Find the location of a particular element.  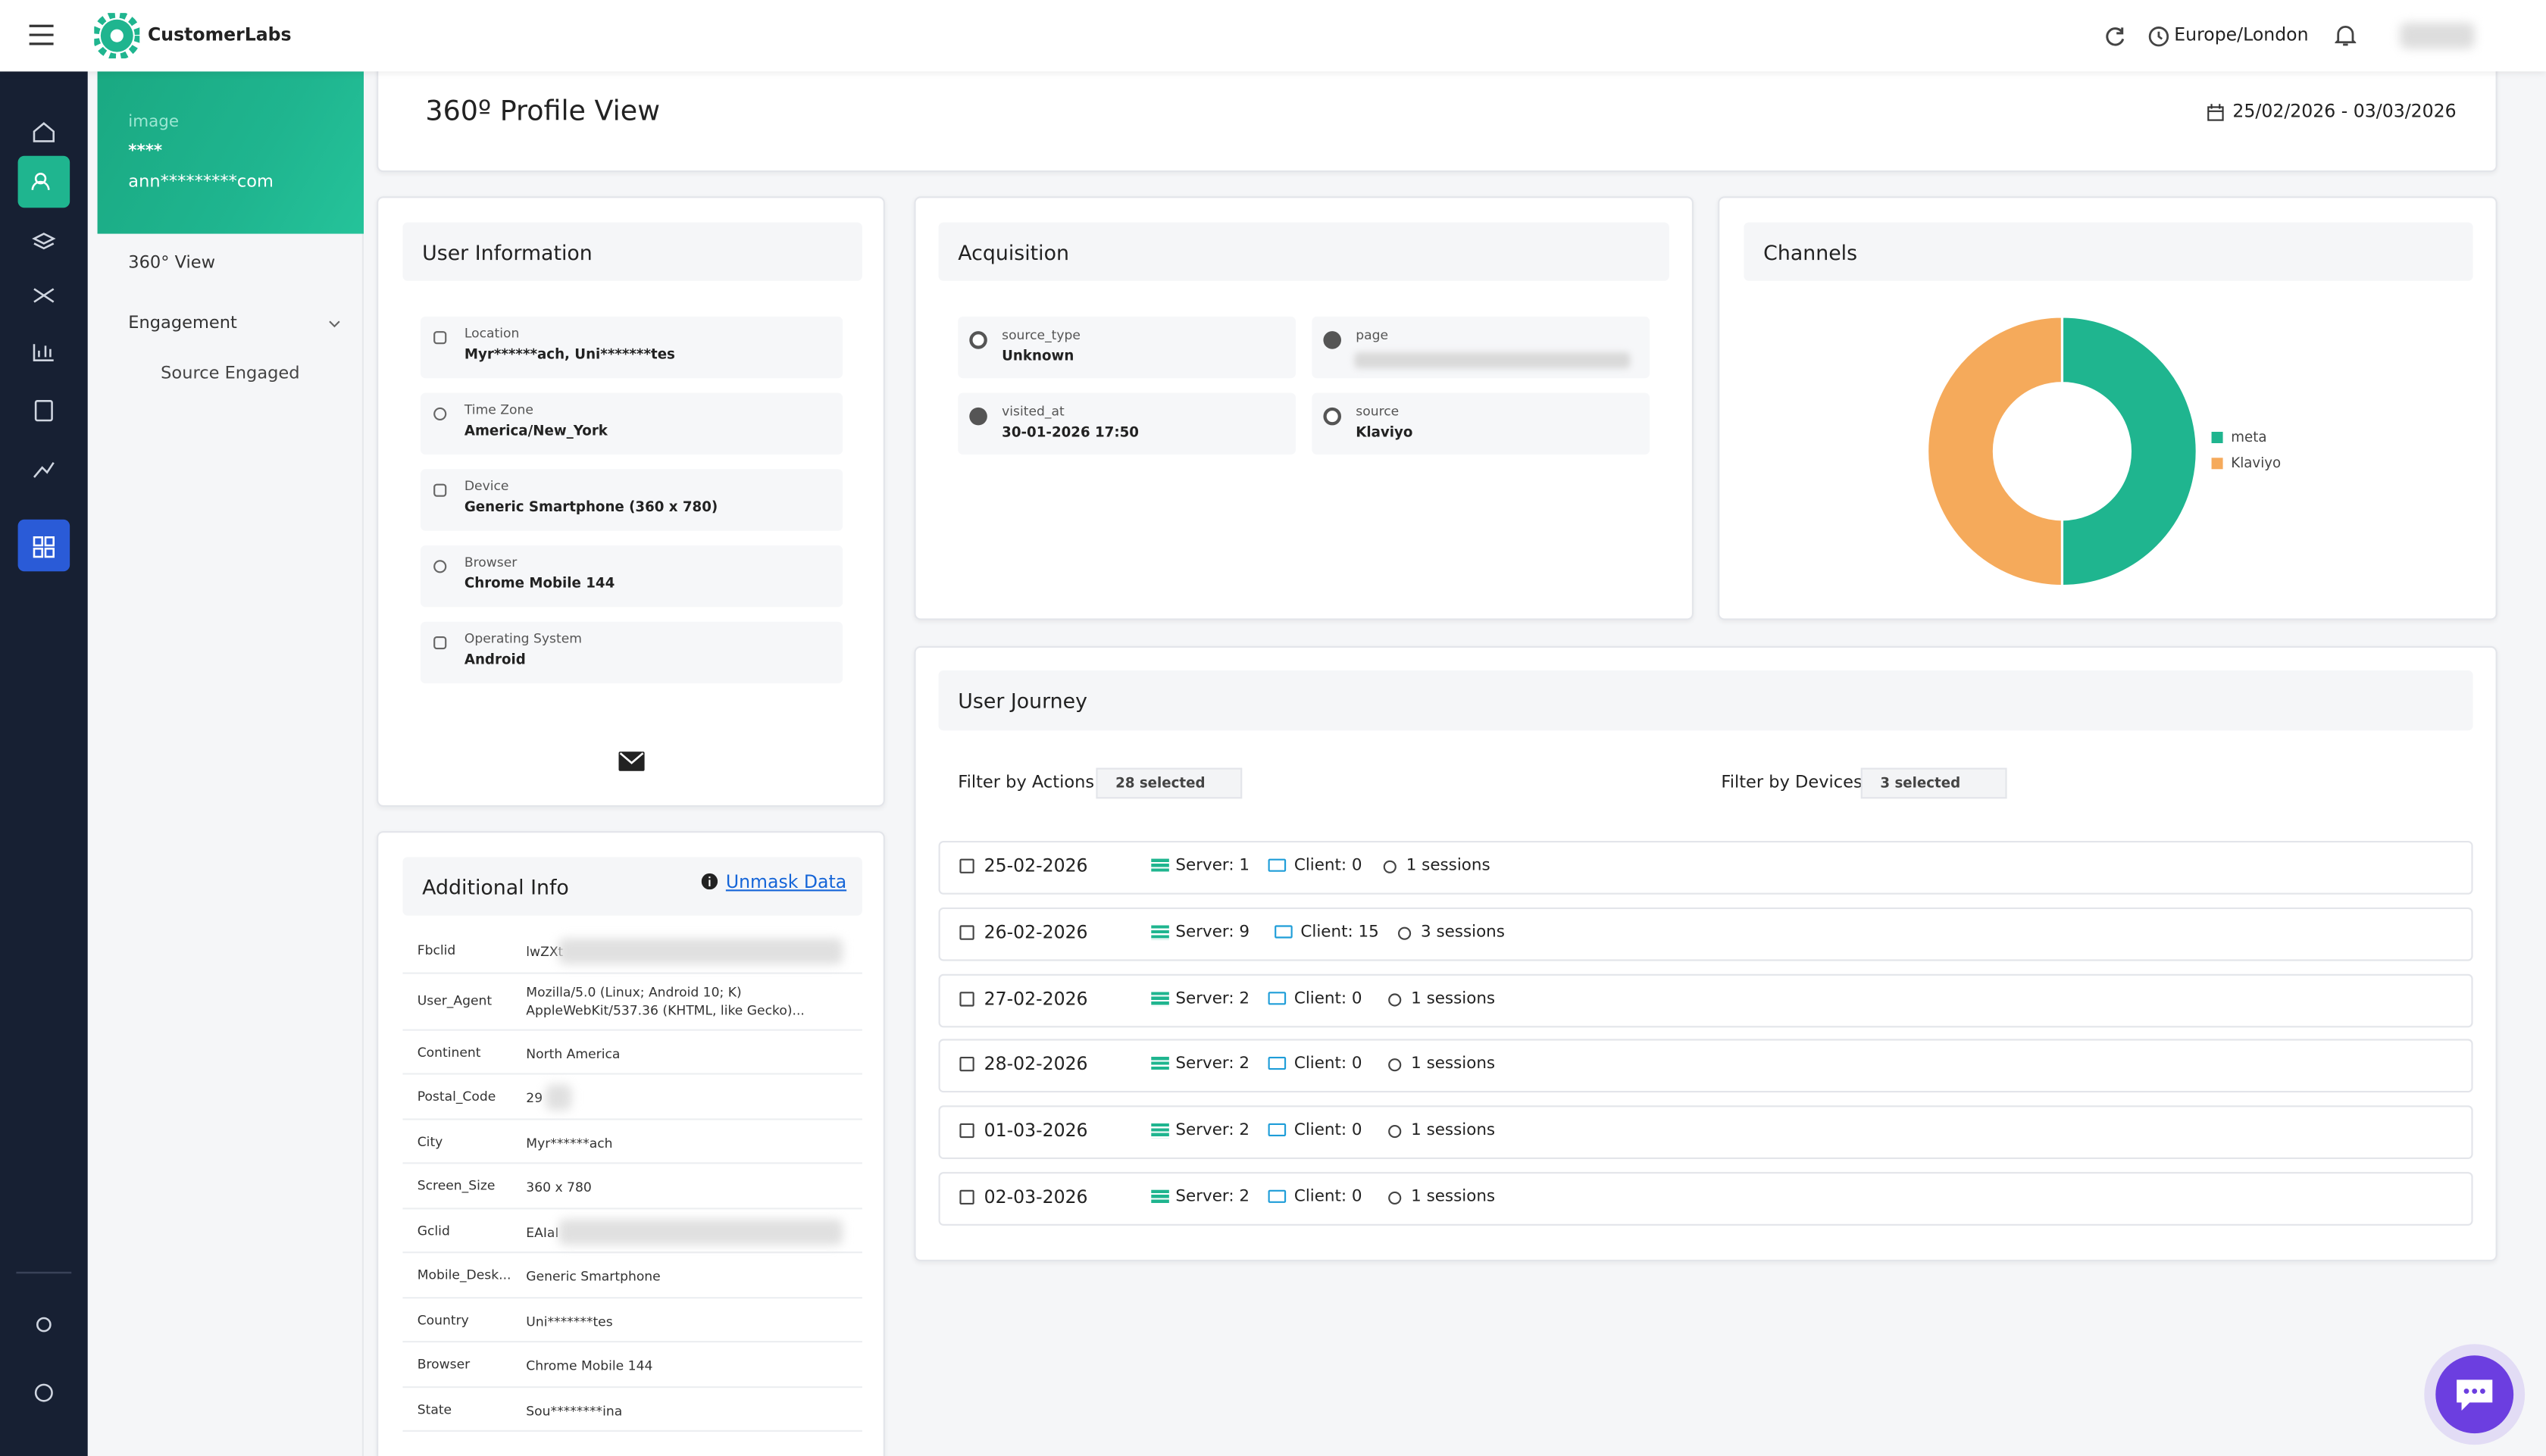

day-date: 28-02-2026 is located at coordinates (1036, 1065).